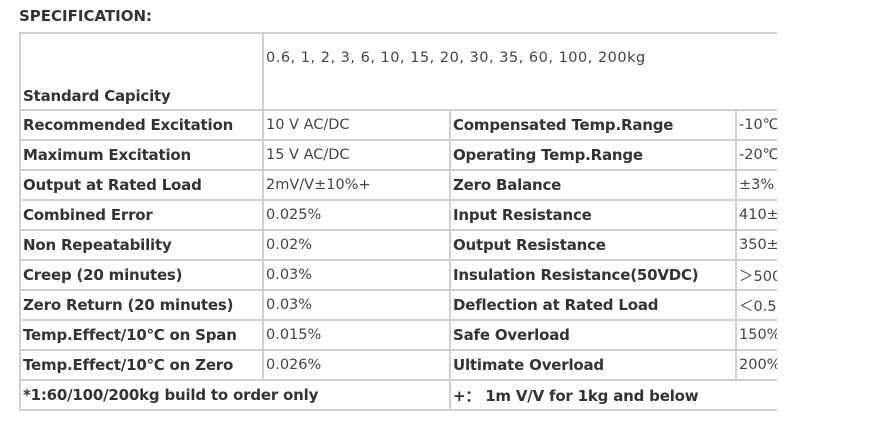 This screenshot has width=874, height=429. What do you see at coordinates (356, 185) in the screenshot?
I see `spec-value: 2mV/V±10%+` at bounding box center [356, 185].